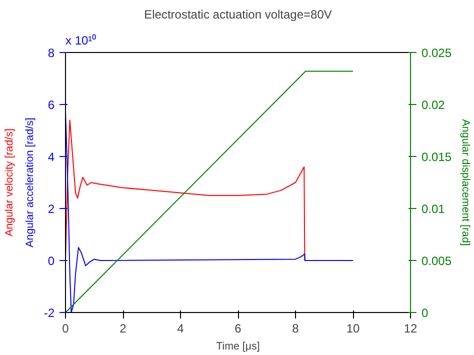  I want to click on text: x 10¹⁰, so click(81, 41).